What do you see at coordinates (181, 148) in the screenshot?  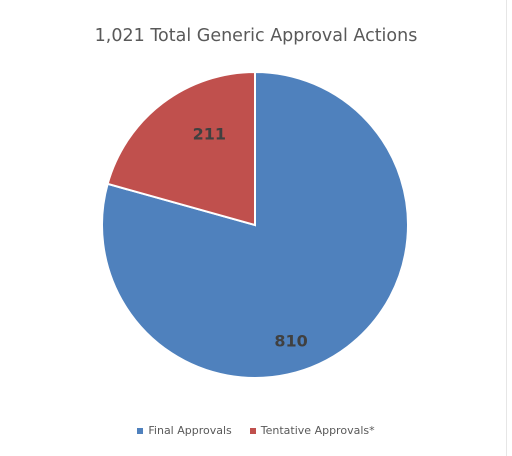 I see `pie-slice-tentative-approvals` at bounding box center [181, 148].